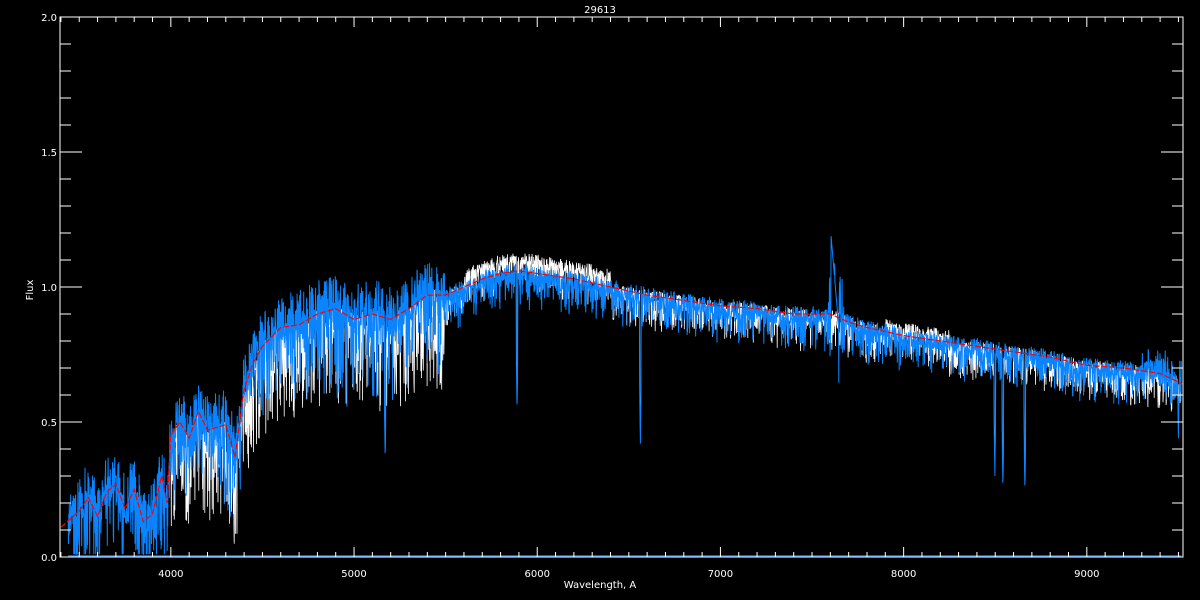 The width and height of the screenshot is (1200, 600). What do you see at coordinates (903, 574) in the screenshot?
I see `x-tick-label: 8000` at bounding box center [903, 574].